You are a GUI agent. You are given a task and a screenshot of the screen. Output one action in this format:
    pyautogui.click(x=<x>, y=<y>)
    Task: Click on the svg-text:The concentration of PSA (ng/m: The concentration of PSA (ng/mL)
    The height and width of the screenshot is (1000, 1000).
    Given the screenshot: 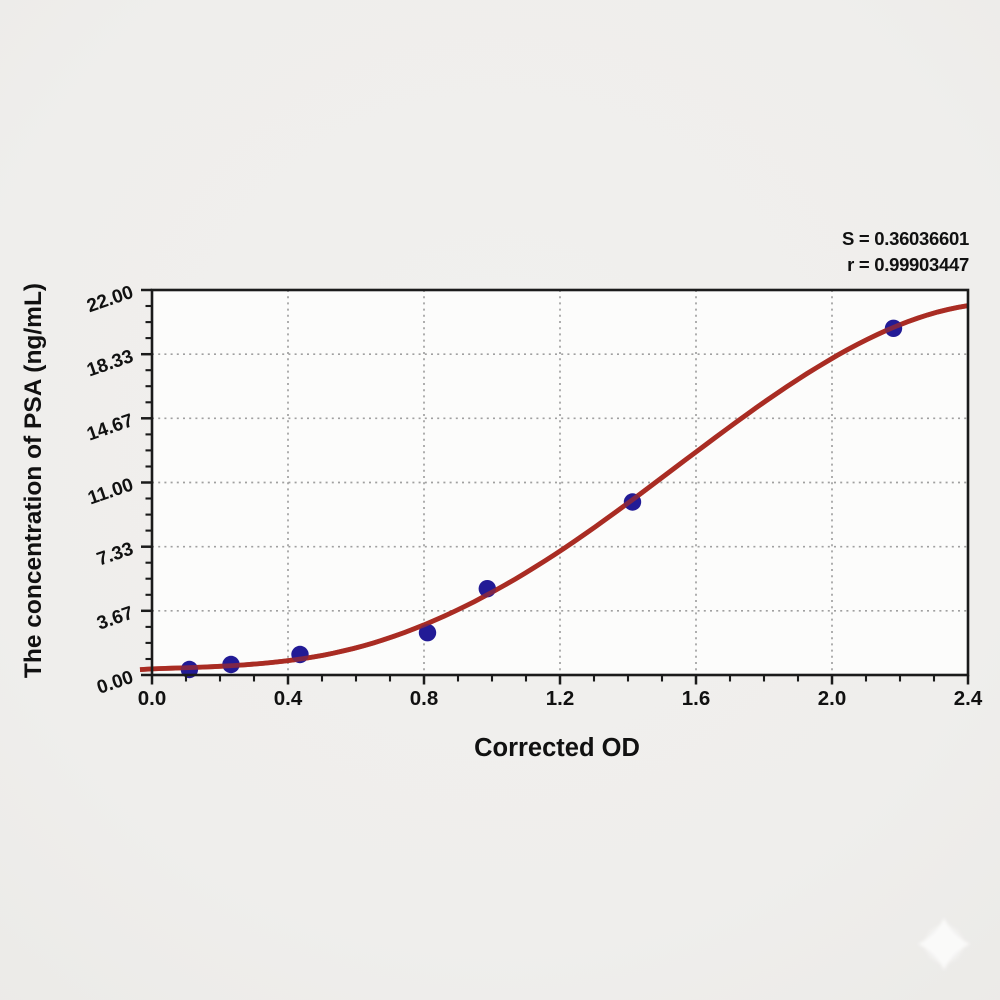 What is the action you would take?
    pyautogui.click(x=33, y=480)
    